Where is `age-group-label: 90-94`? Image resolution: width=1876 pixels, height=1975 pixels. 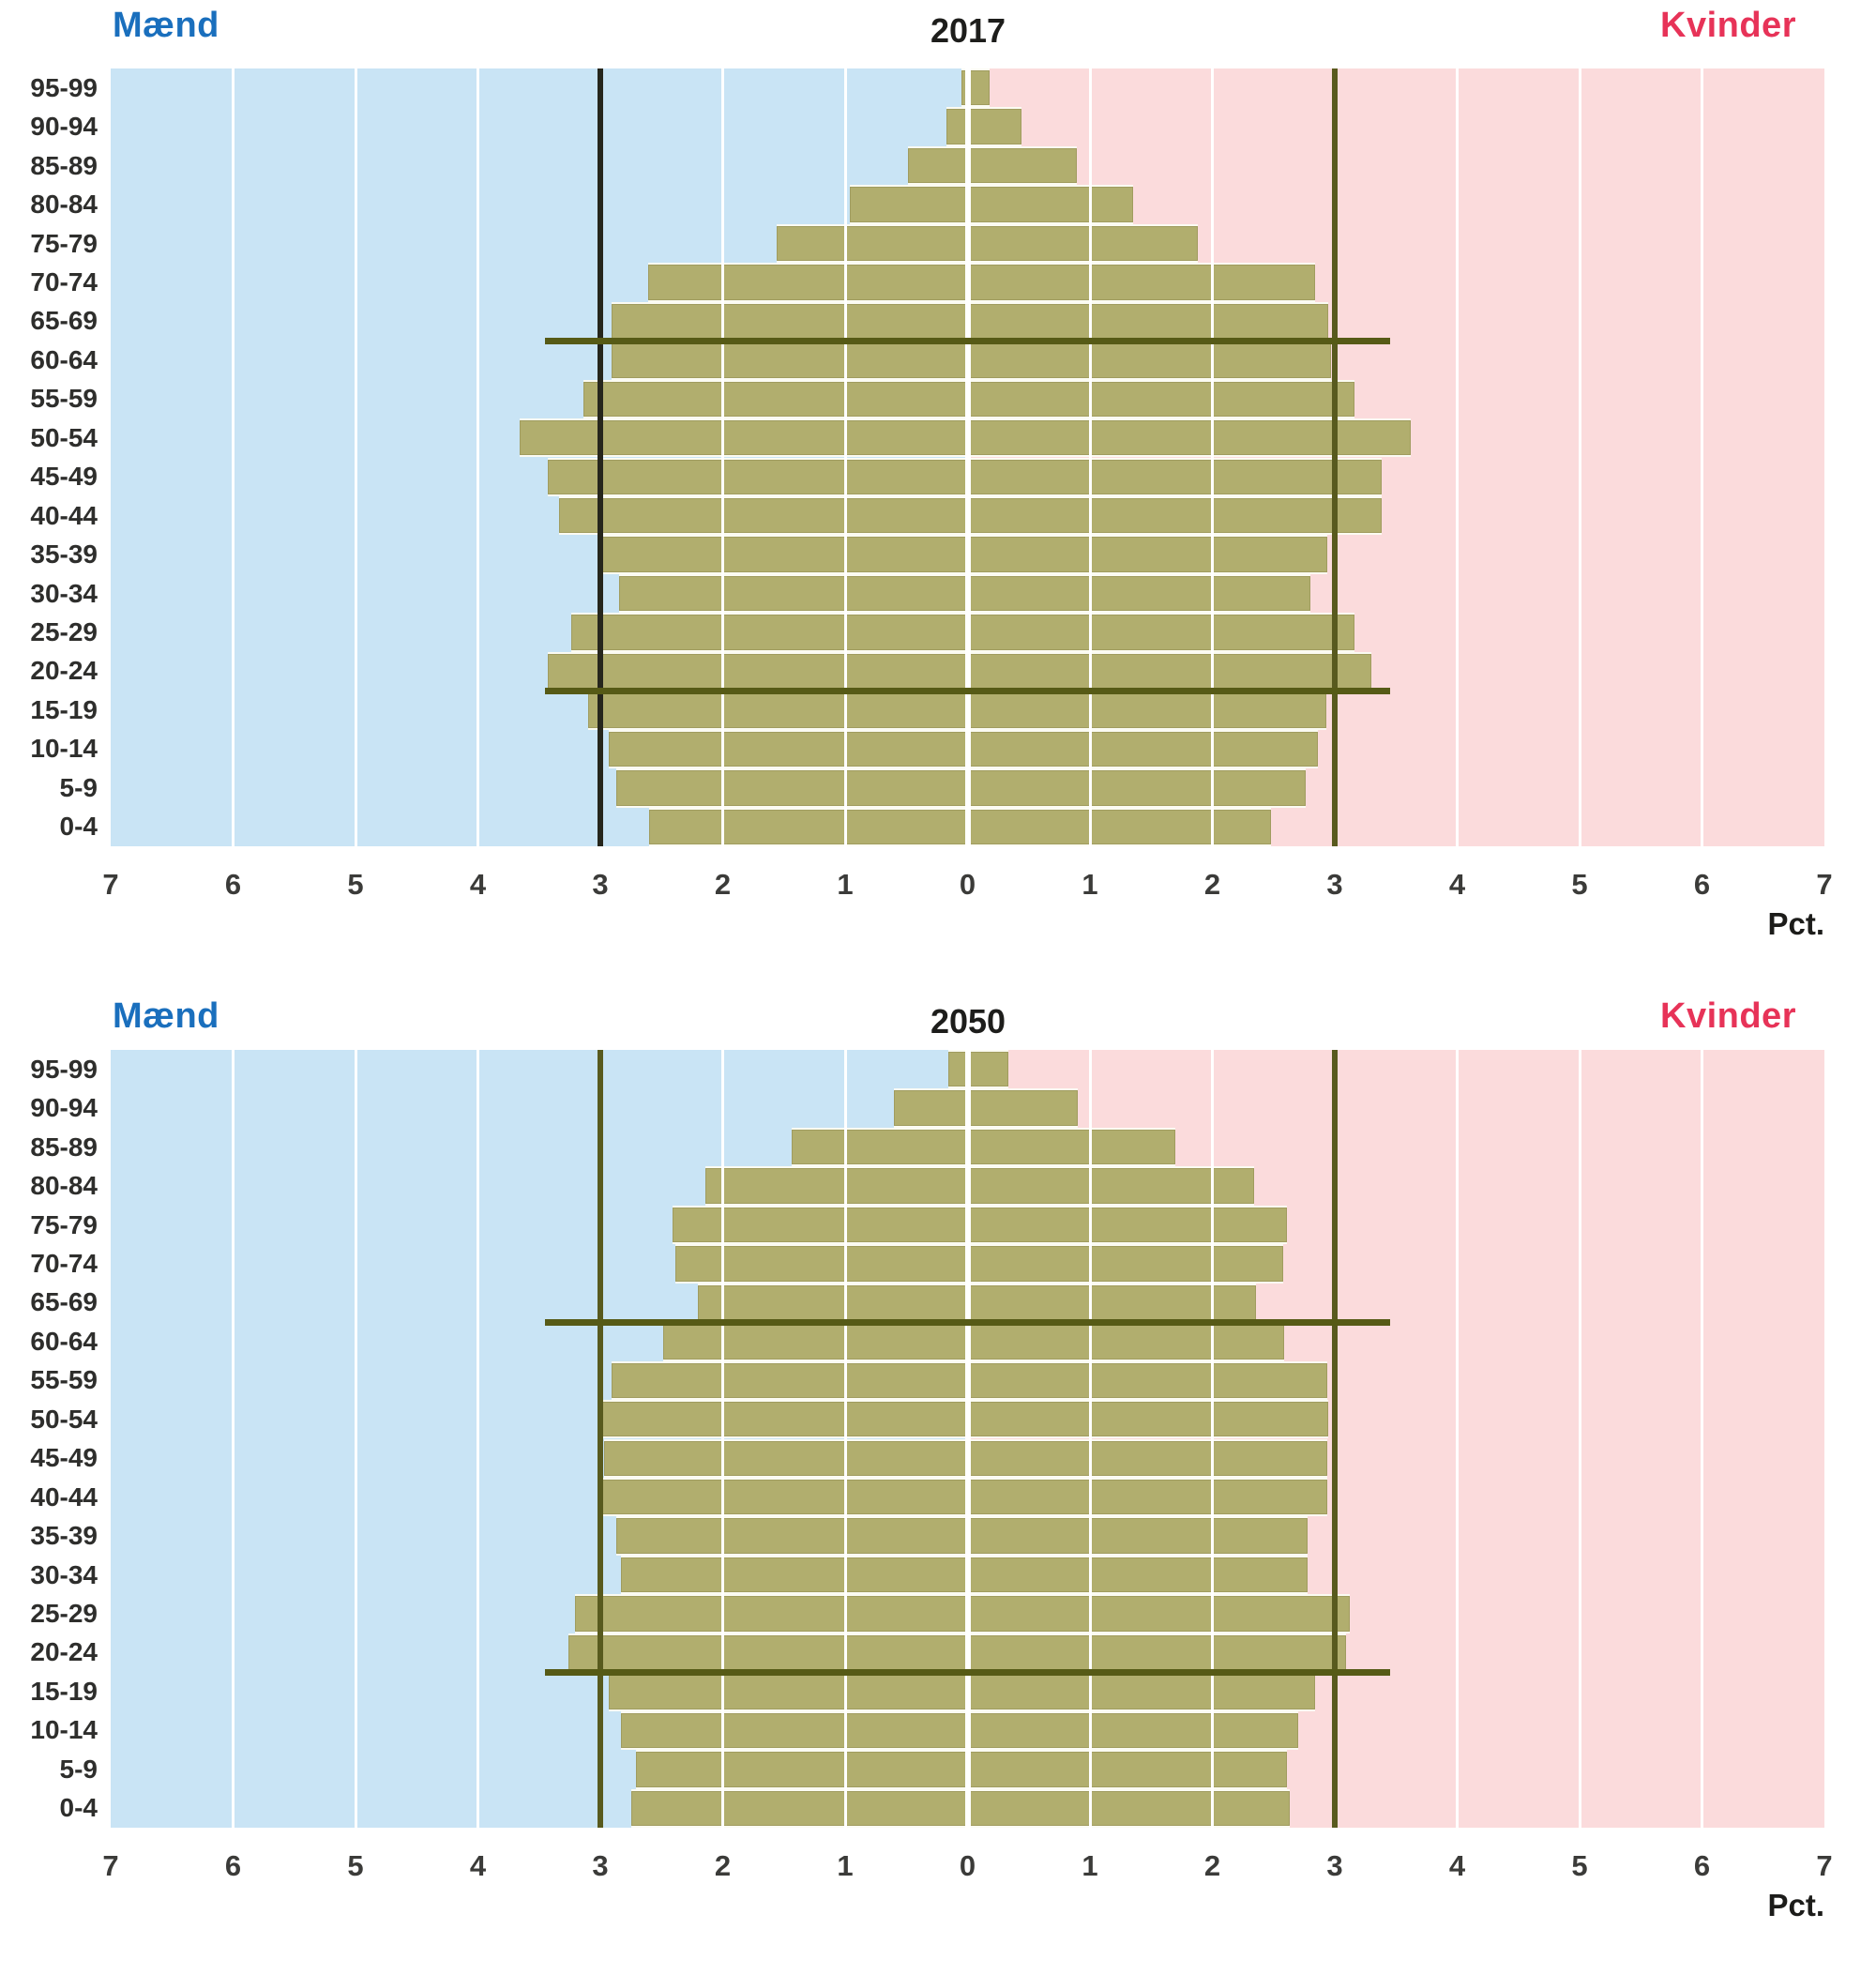
age-group-label: 90-94 is located at coordinates (64, 127).